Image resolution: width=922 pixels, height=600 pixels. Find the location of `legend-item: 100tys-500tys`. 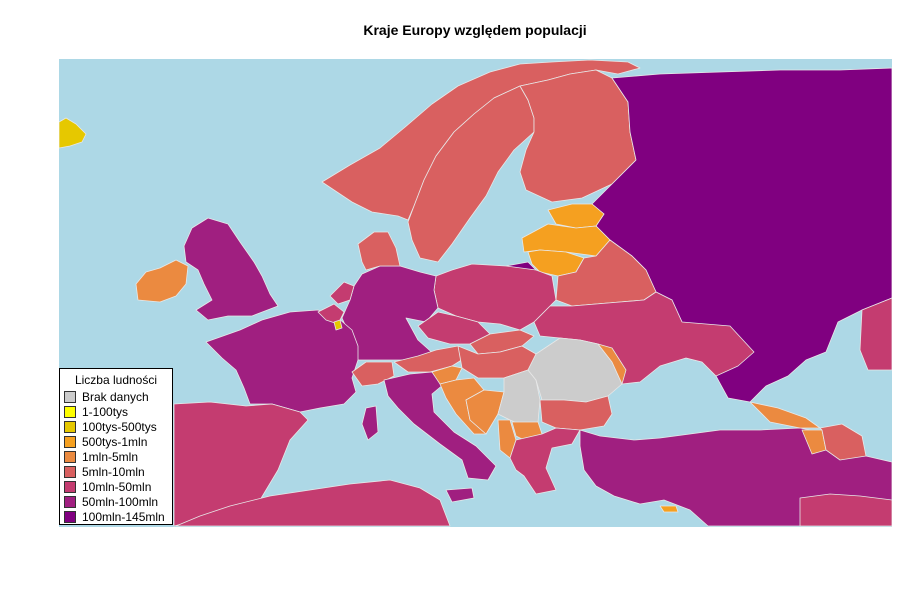

legend-item: 100tys-500tys is located at coordinates (116, 426).